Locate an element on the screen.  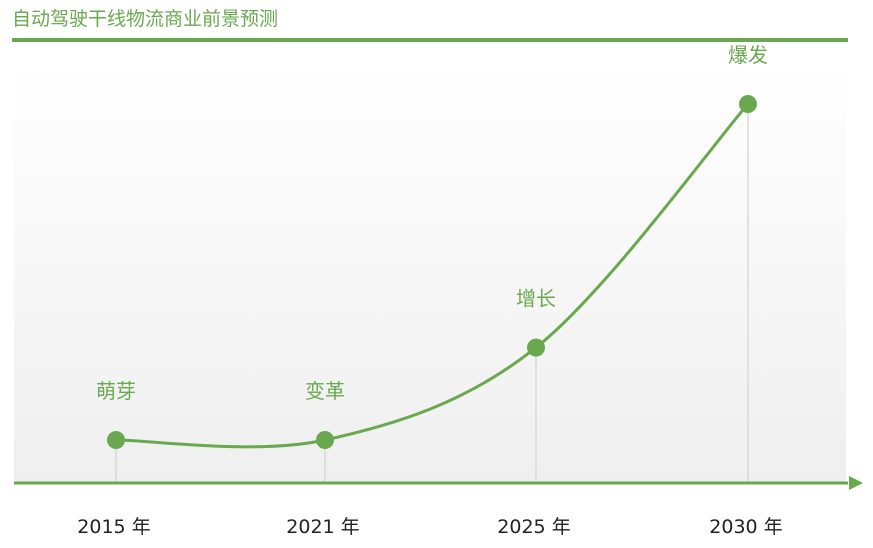
stage-label: 萌芽 is located at coordinates (116, 391).